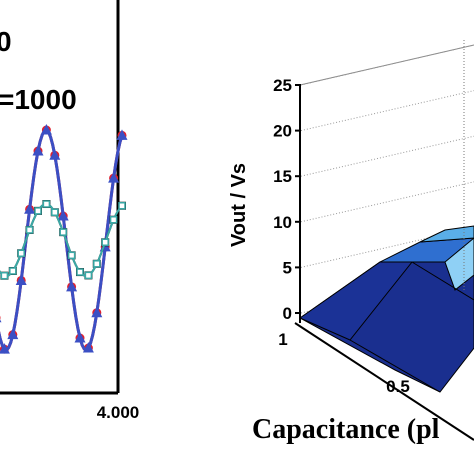 The height and width of the screenshot is (474, 474). I want to click on surface-patch-light, so click(446, 234).